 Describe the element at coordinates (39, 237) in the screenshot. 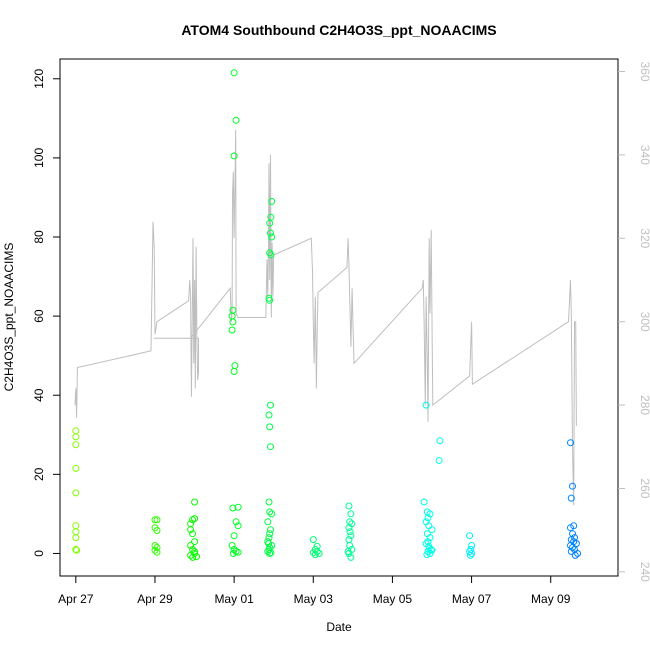

I see `y-tick-label: 80` at that location.